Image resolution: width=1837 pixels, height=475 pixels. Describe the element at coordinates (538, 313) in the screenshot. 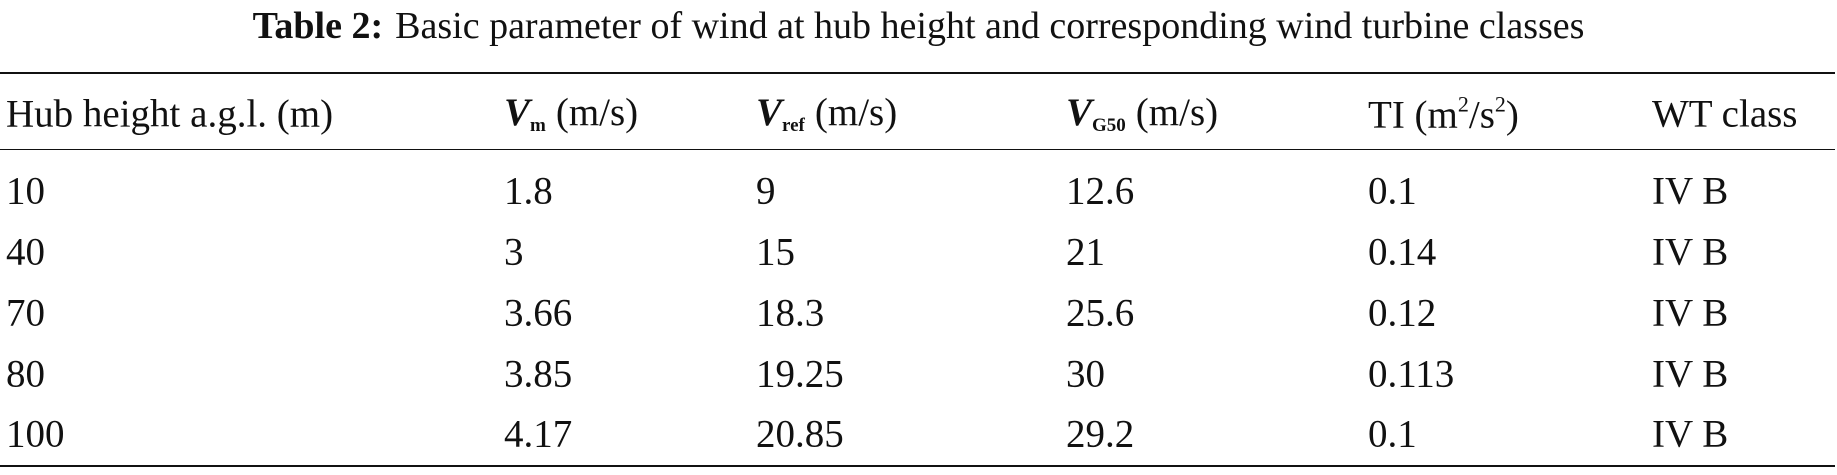

I see `table-cell: 3.66` at that location.